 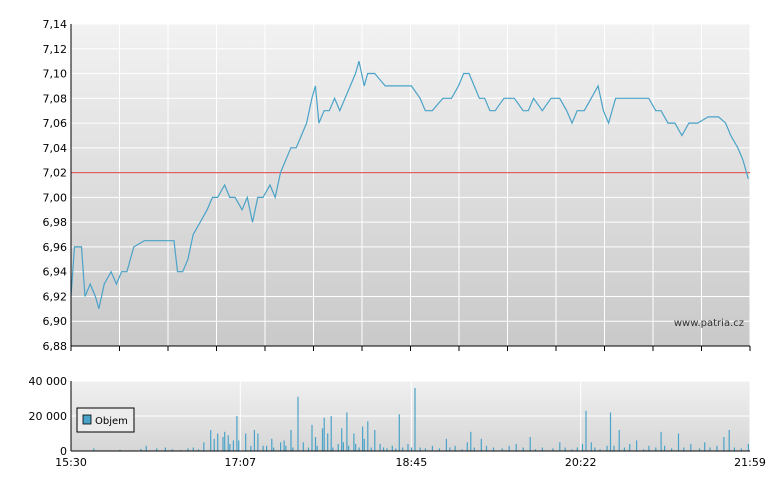 What do you see at coordinates (55, 148) in the screenshot?
I see `price-y-tick-label: 7,04` at bounding box center [55, 148].